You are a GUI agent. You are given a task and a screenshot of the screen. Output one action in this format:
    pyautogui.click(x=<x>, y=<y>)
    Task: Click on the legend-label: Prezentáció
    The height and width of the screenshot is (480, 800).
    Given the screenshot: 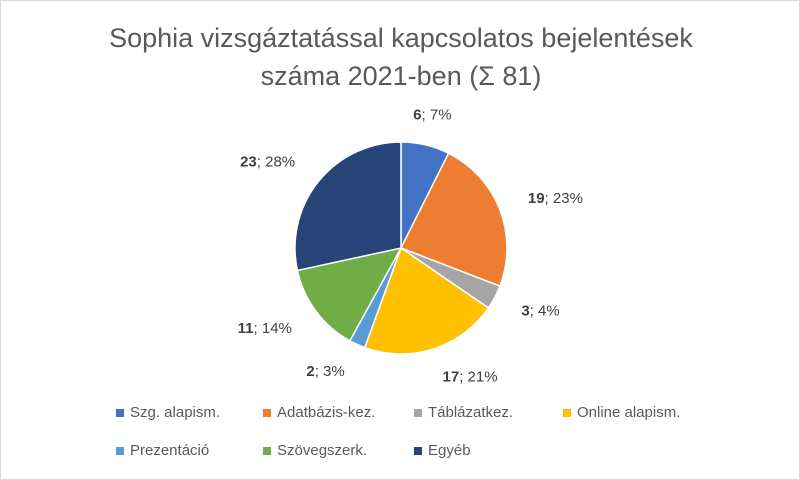 What is the action you would take?
    pyautogui.click(x=169, y=450)
    